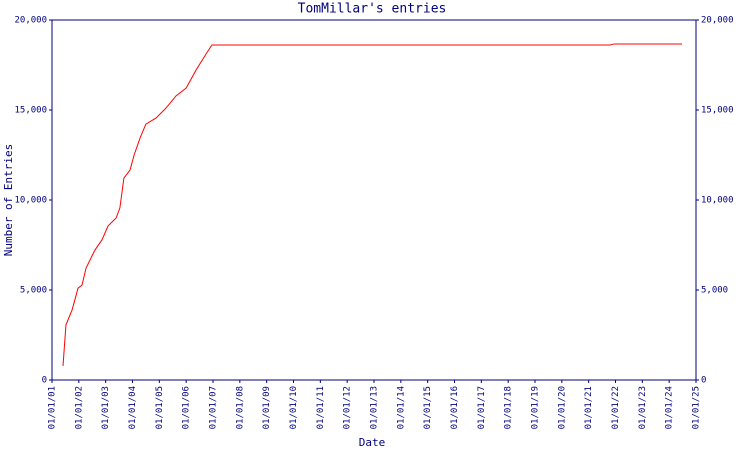 This screenshot has width=750, height=450. I want to click on x-tick-label: 01/01/25, so click(697, 407).